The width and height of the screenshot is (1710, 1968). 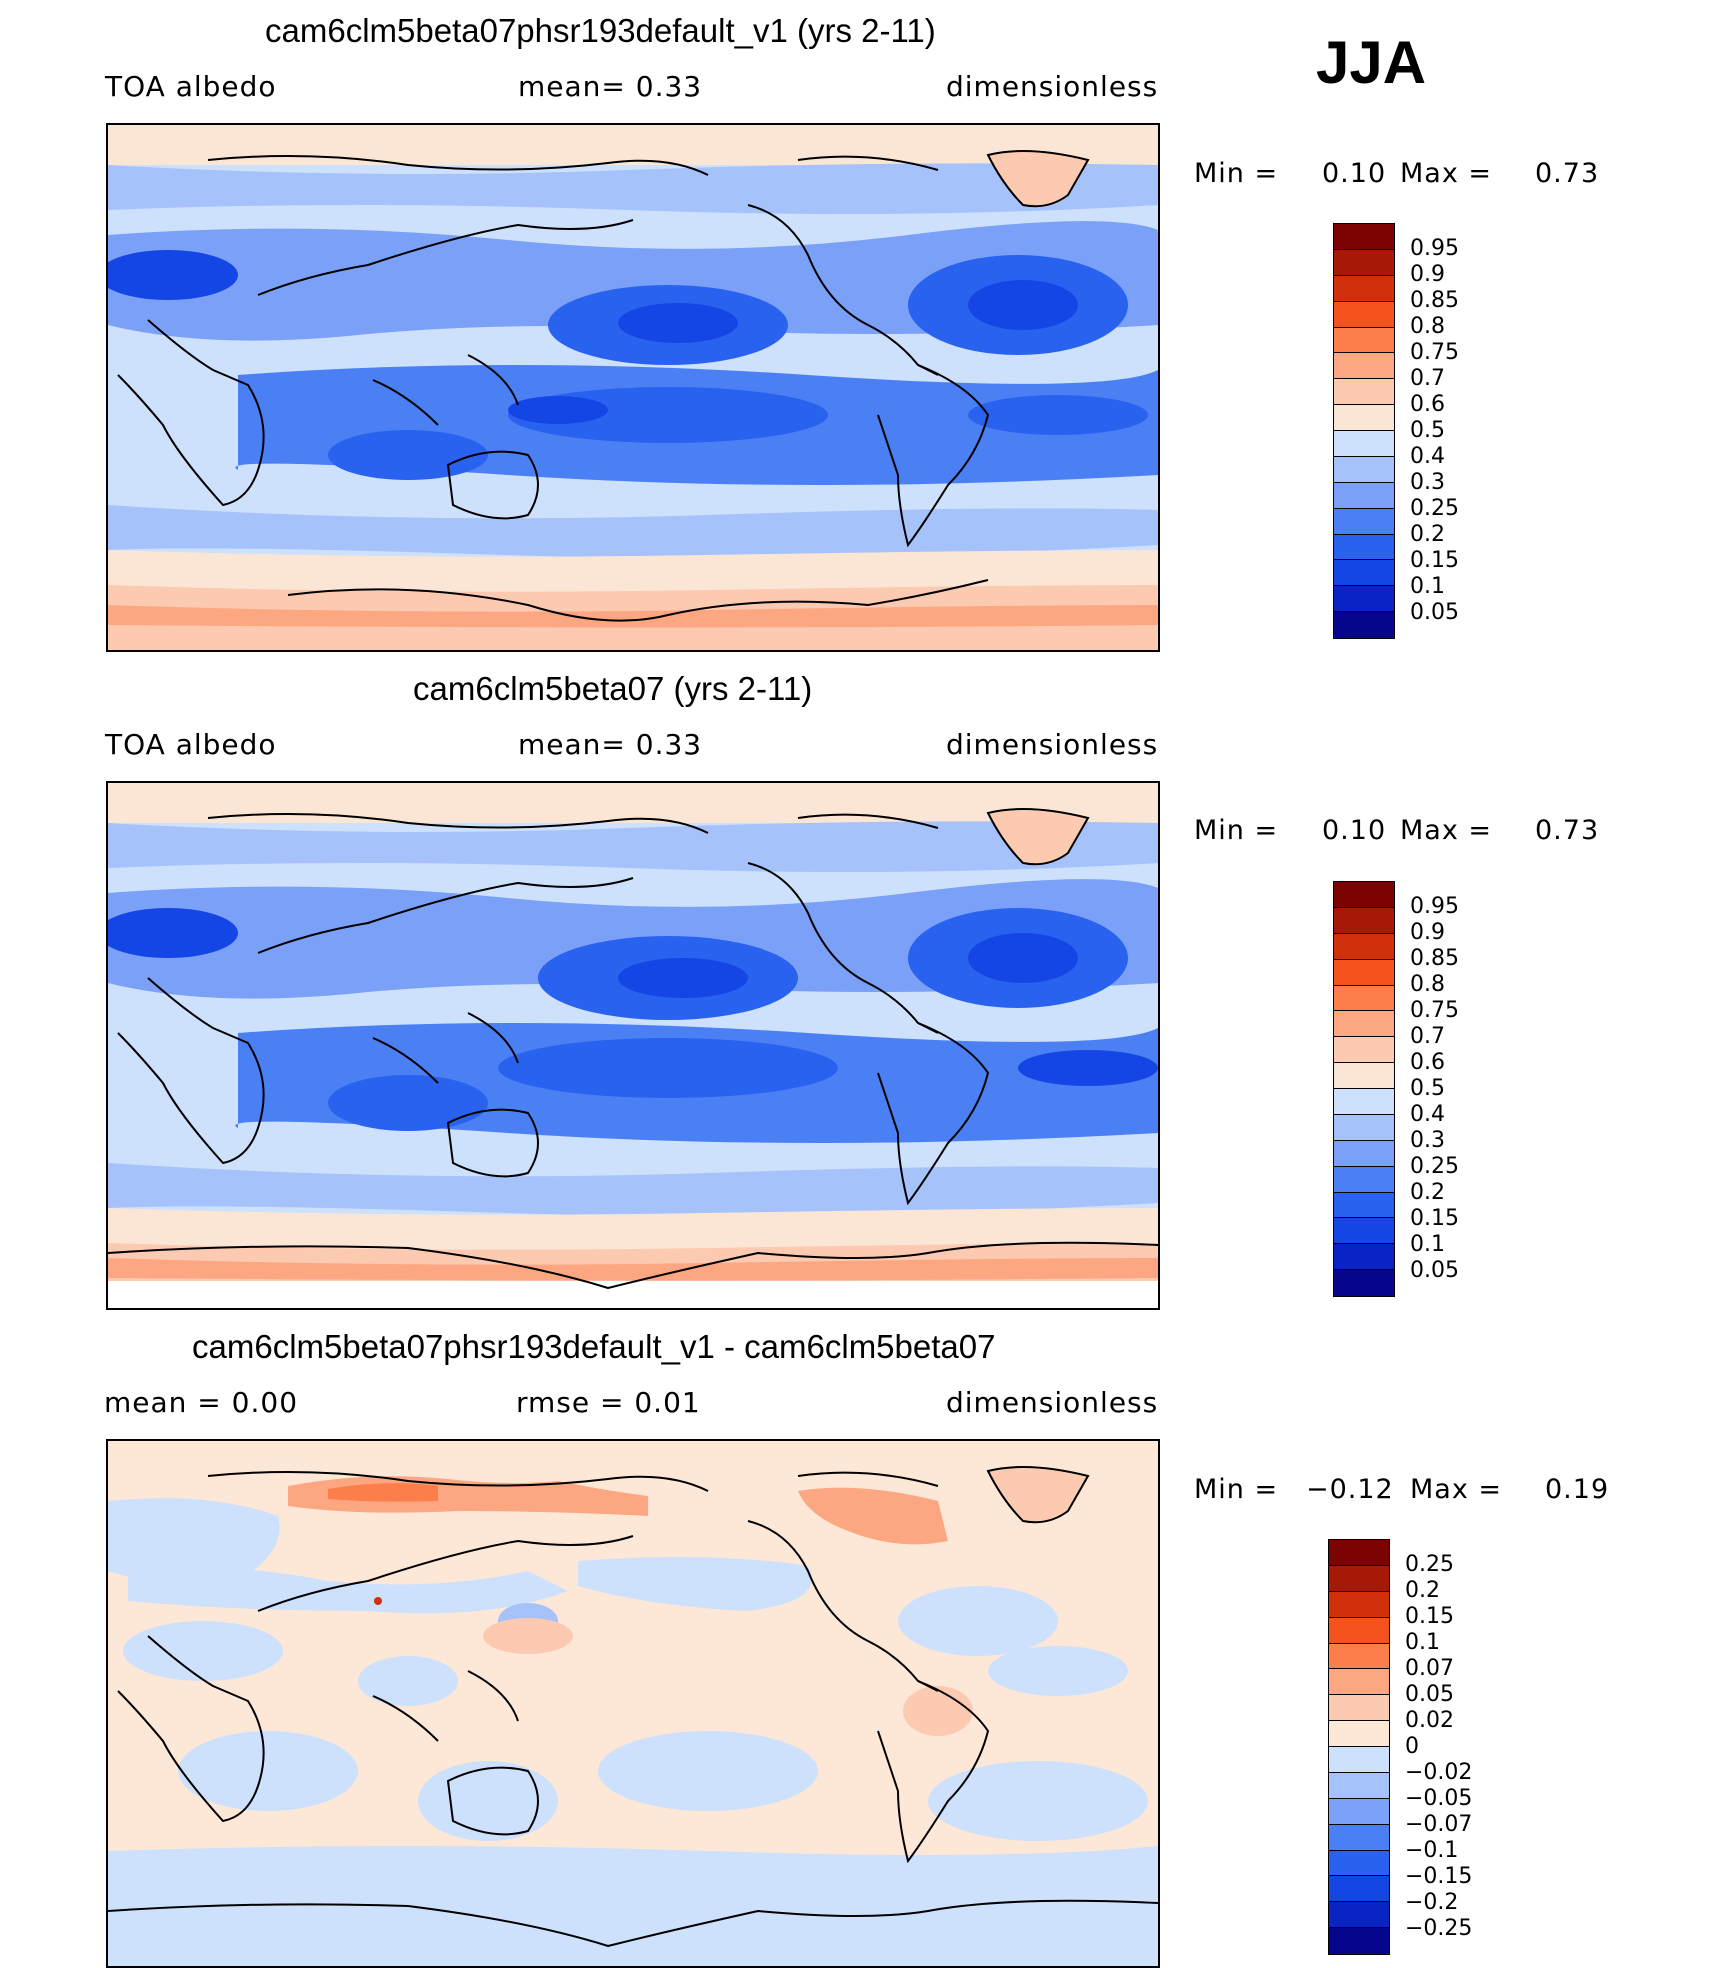 I want to click on panel-1-max-label: Max =, so click(x=1446, y=173).